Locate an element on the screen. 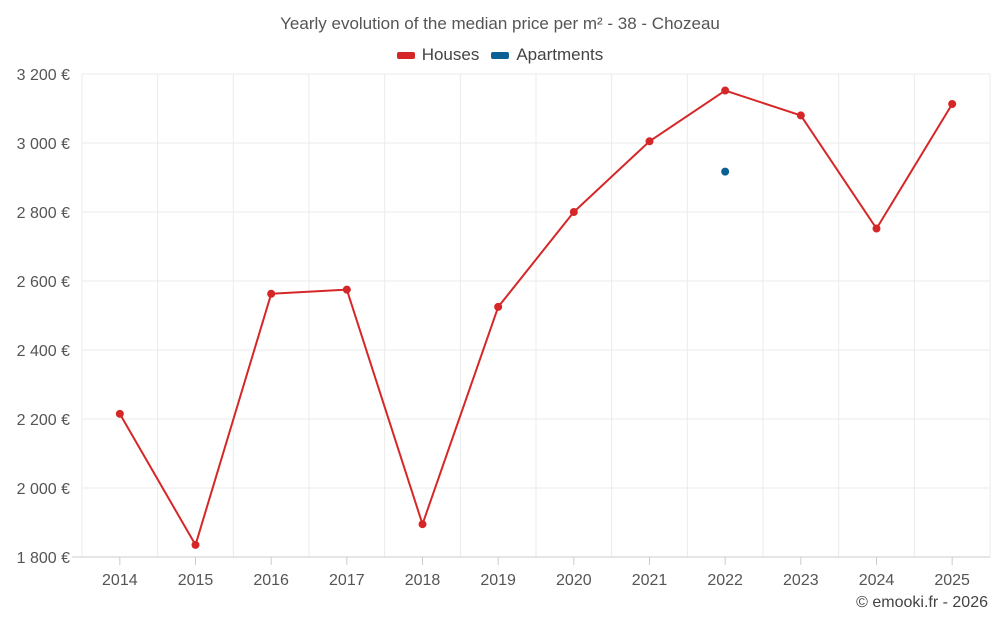  x-tick-label: 2023 is located at coordinates (801, 580).